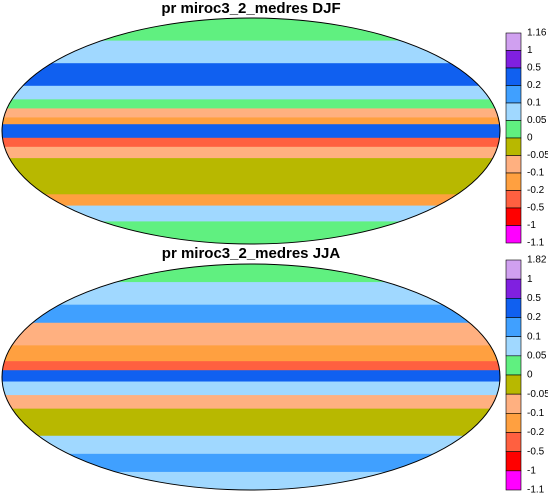  I want to click on colorbar-label: 1.16, so click(537, 33).